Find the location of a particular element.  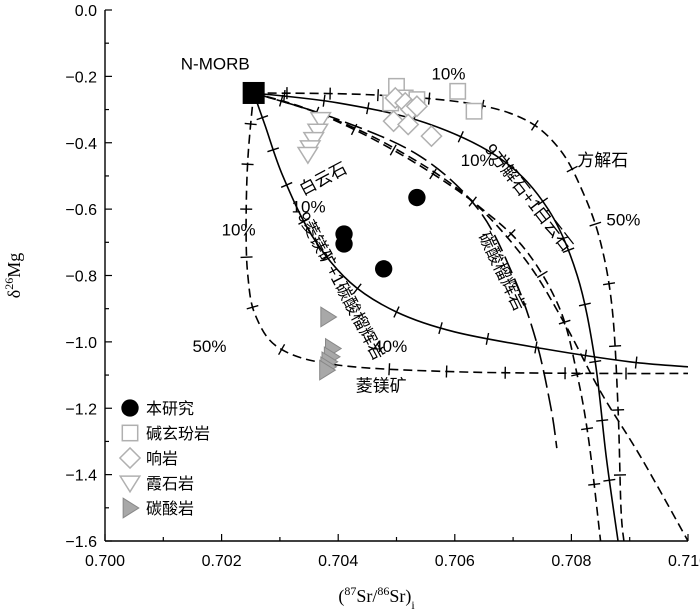

legend-label-1: 碱玄玢岩 is located at coordinates (178, 433).